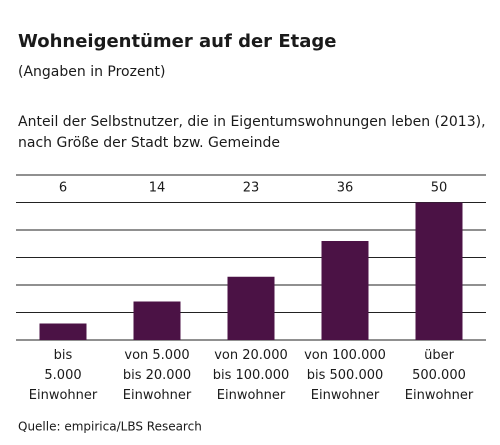 The image size is (500, 445). I want to click on x-tick-label: von 5.000 bis 20.000 Einwohner, so click(157, 375).